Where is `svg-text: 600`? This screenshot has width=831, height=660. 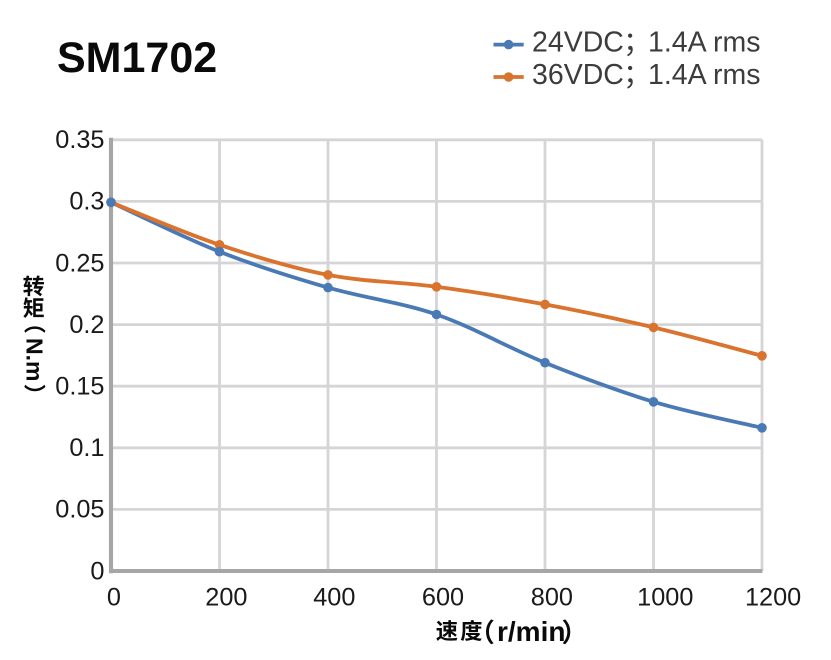
svg-text: 600 is located at coordinates (443, 597).